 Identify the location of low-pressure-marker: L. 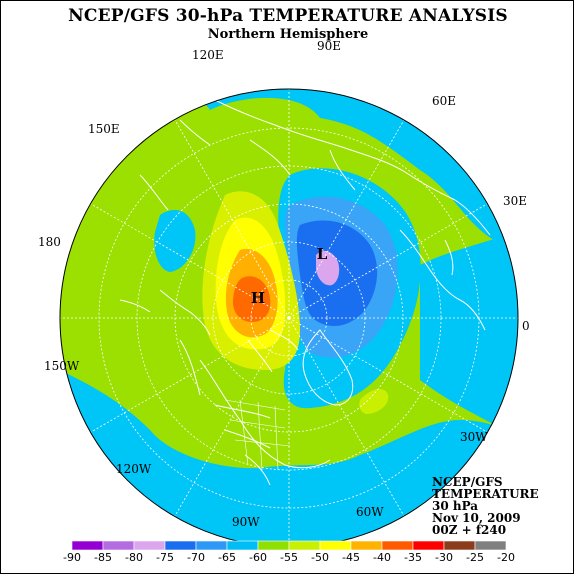
(322, 254).